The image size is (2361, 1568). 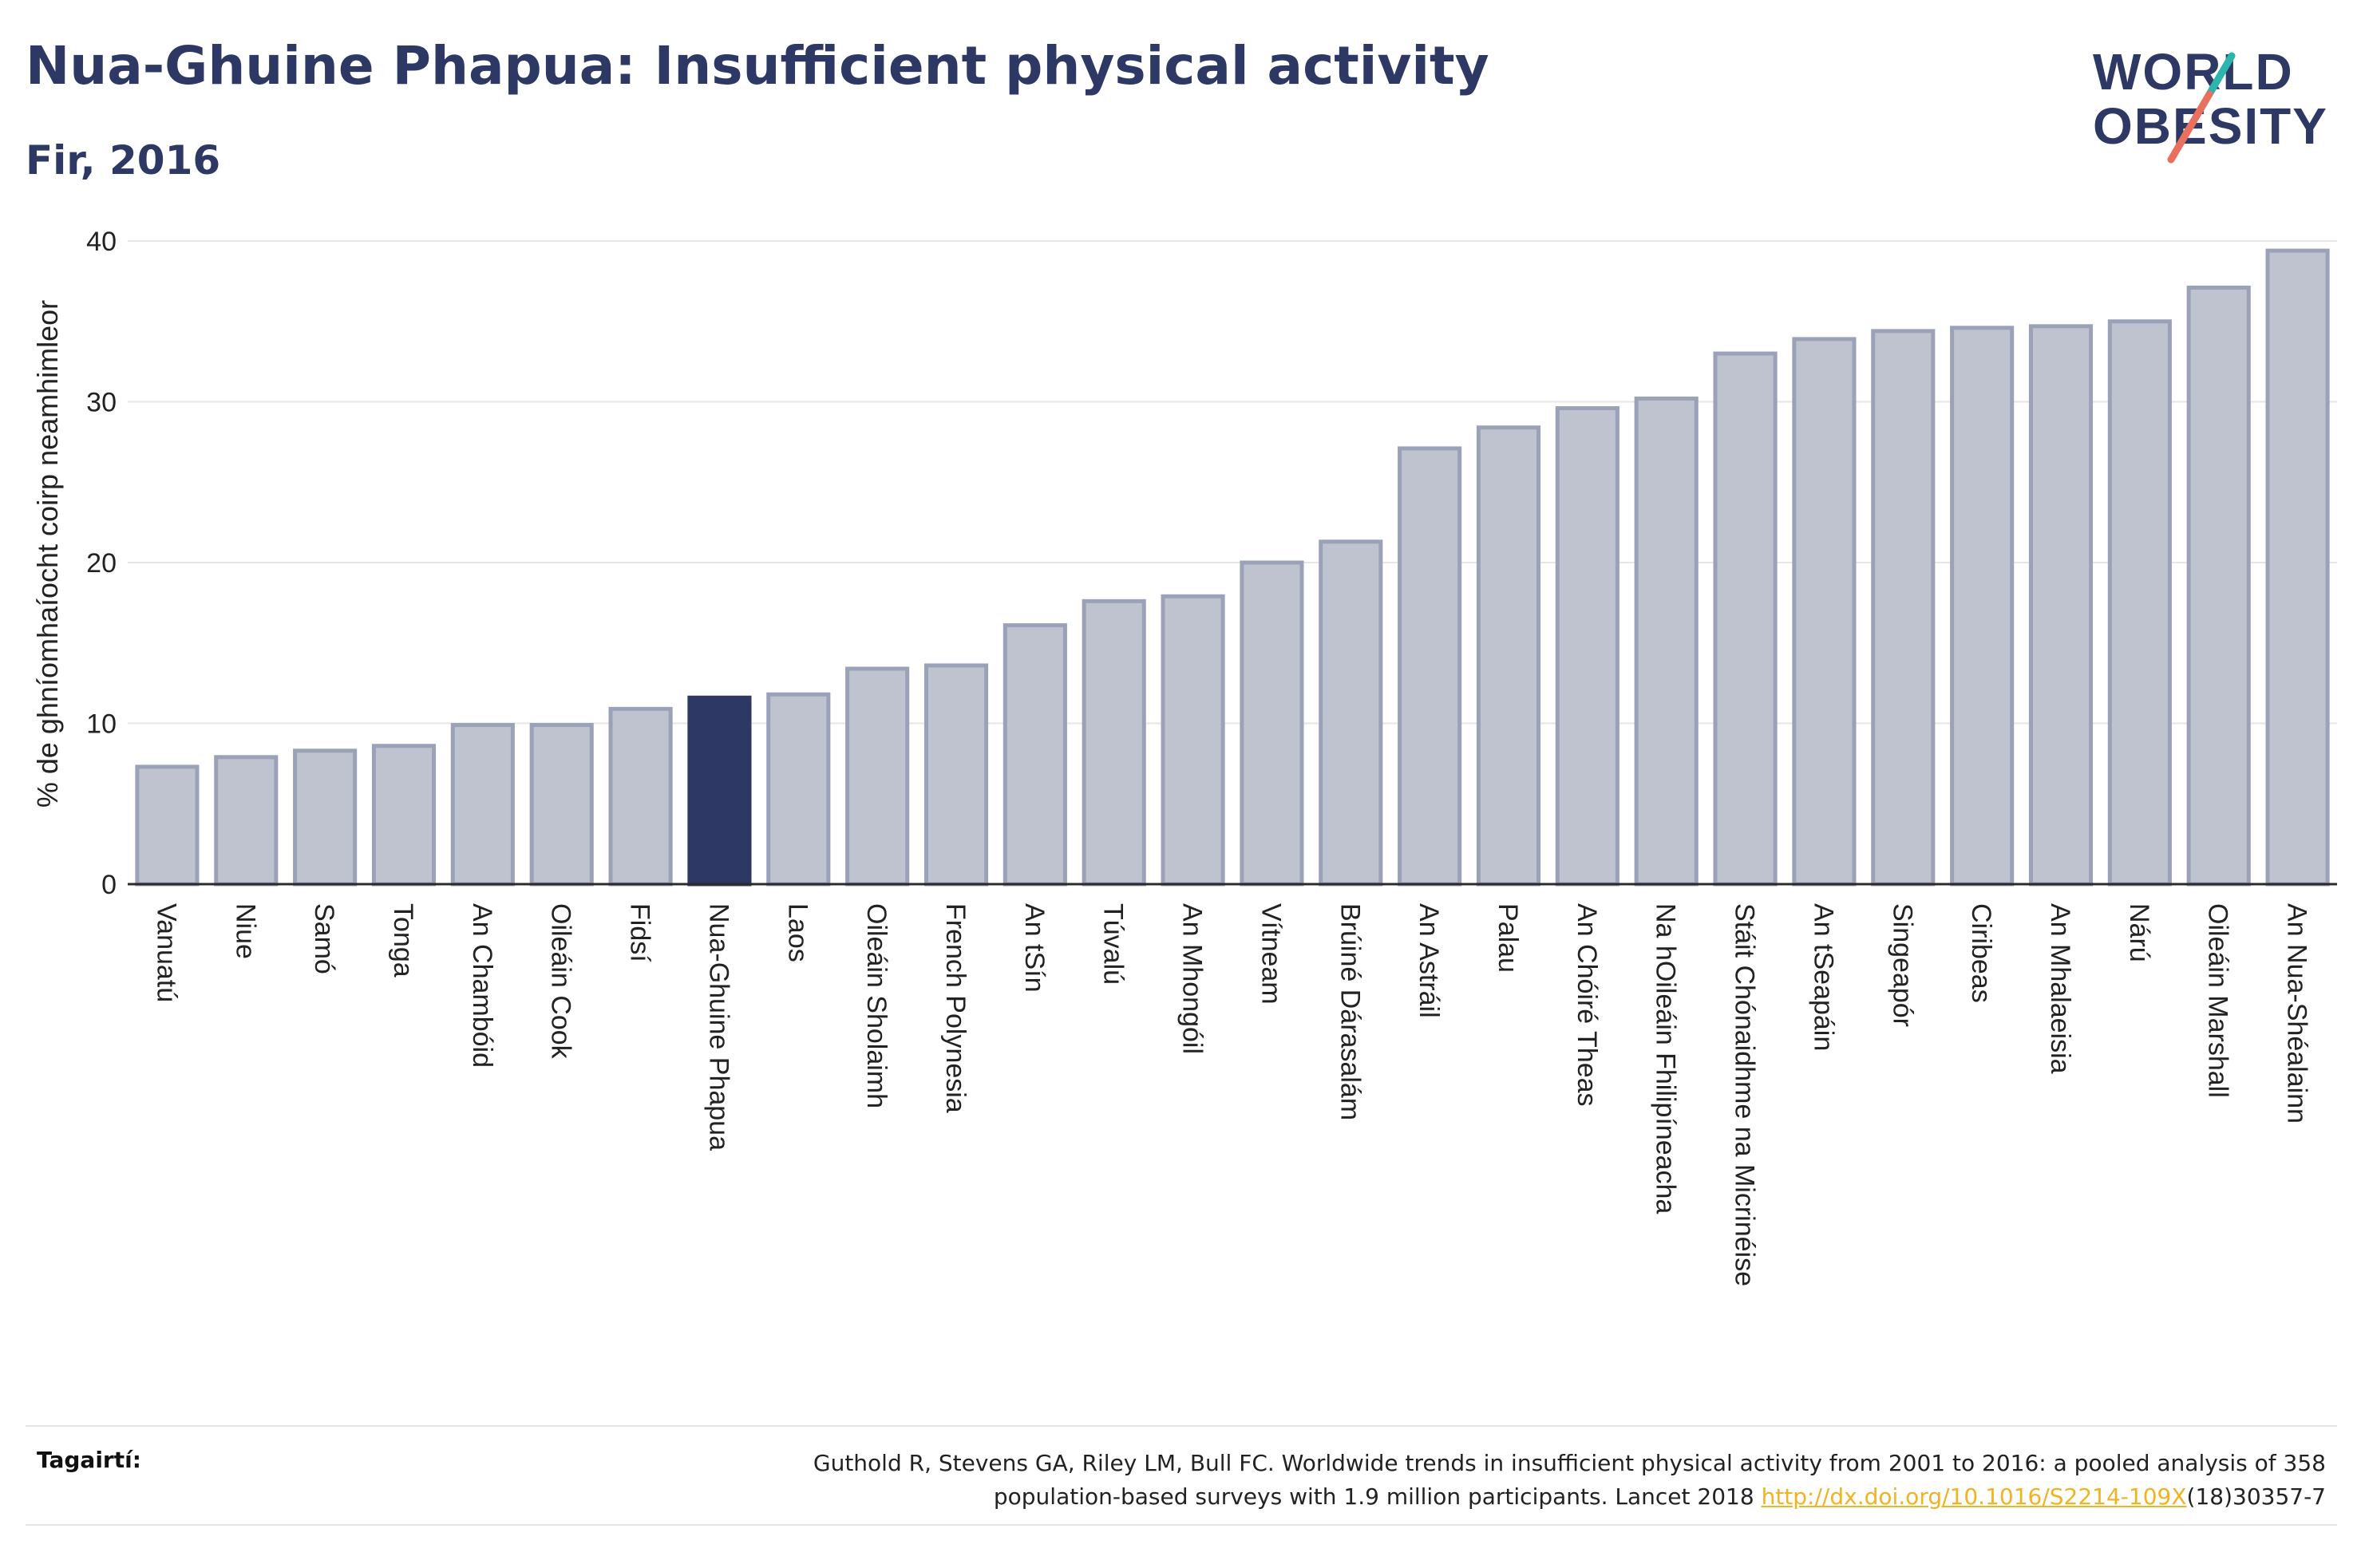 I want to click on x-tick-label: Fidsí, so click(x=640, y=932).